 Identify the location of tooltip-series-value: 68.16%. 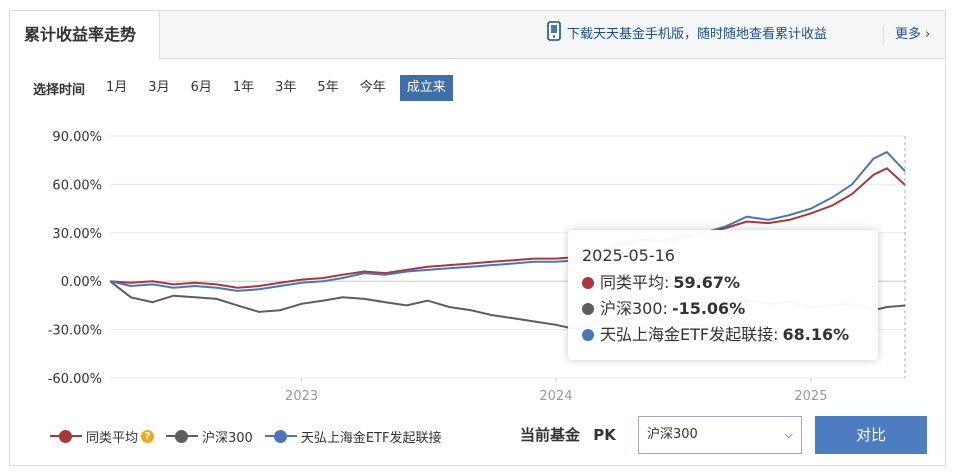
(816, 334).